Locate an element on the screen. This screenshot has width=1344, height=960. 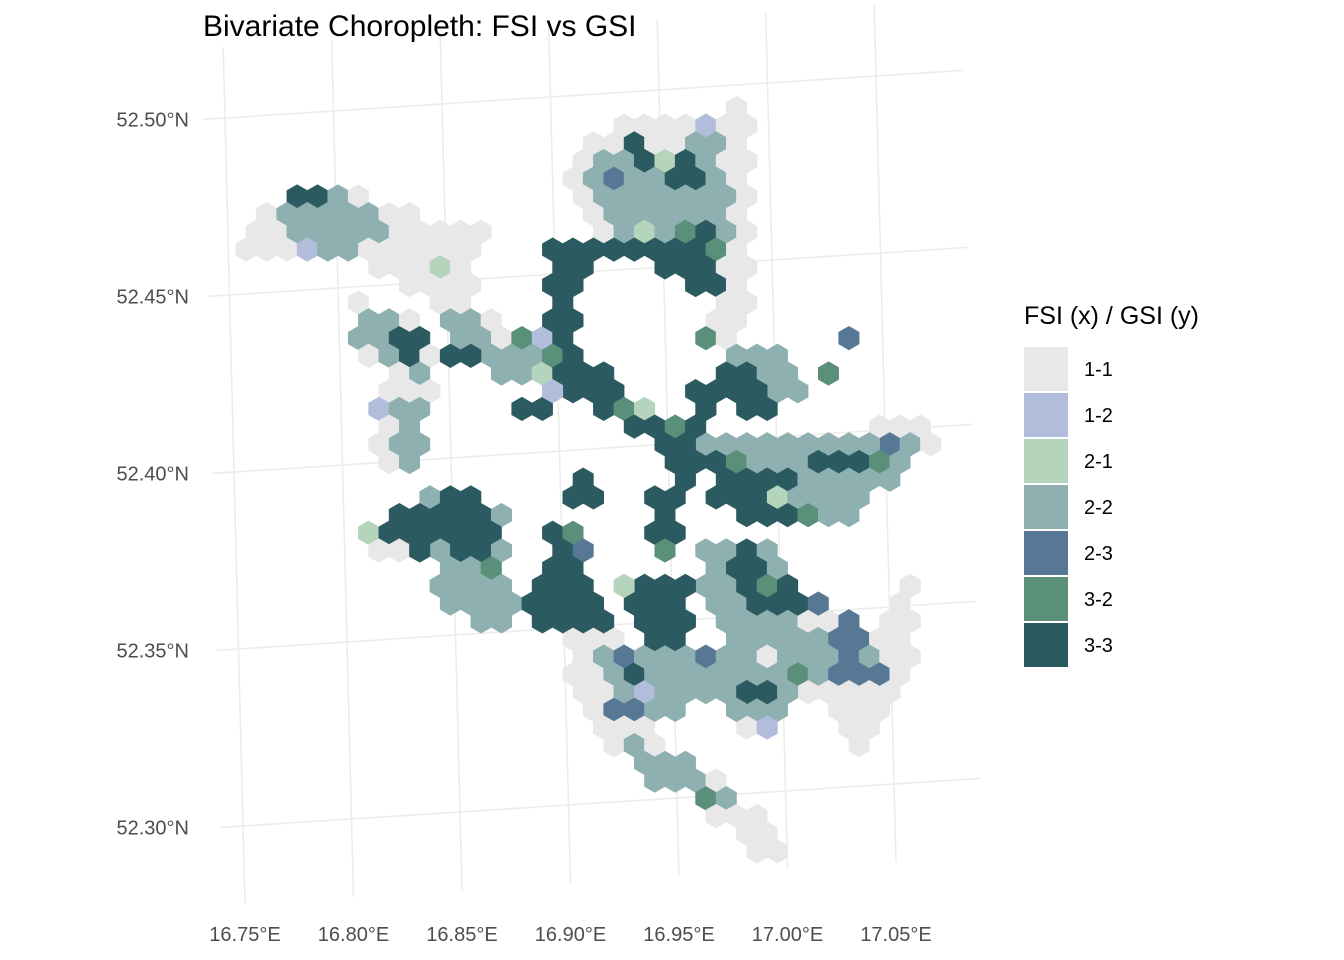
legend-label-1-2: 1-2 is located at coordinates (1098, 416).